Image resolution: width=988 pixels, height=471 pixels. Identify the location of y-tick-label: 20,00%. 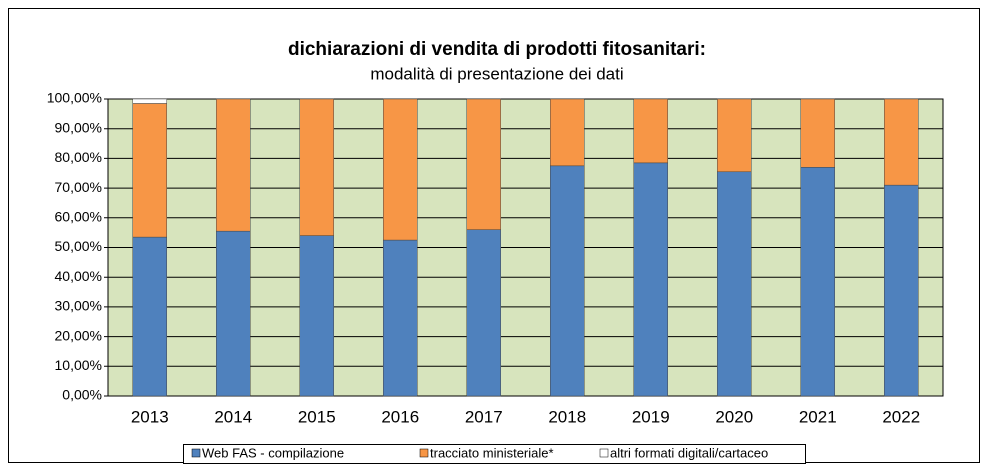
(78, 335).